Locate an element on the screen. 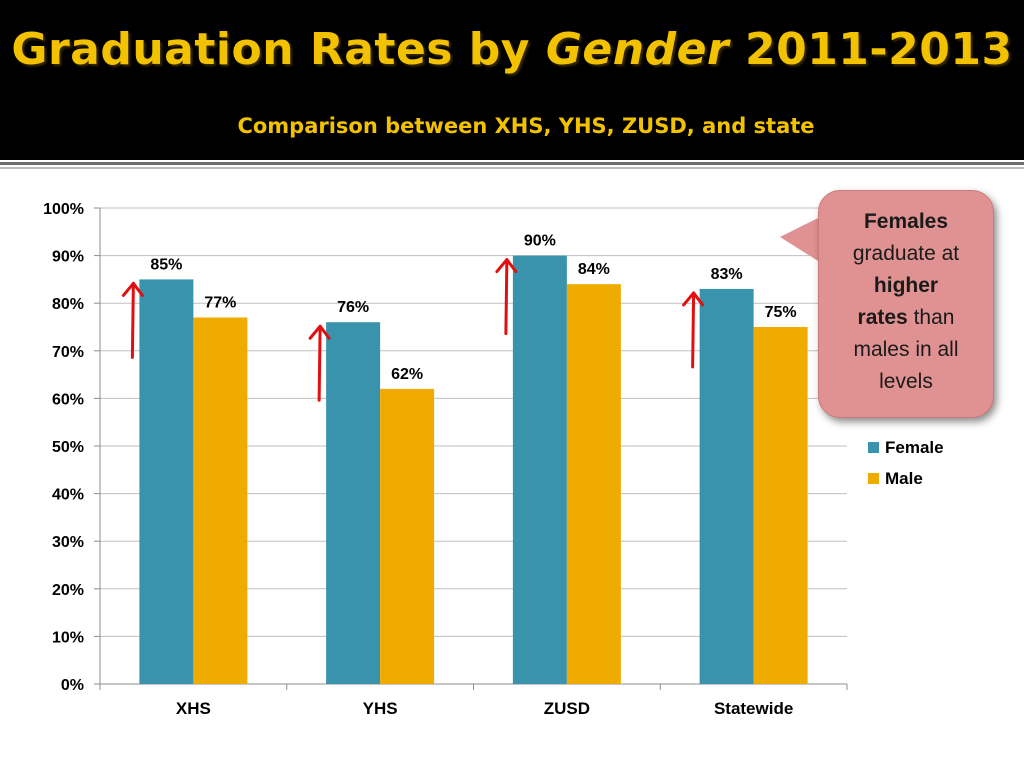 The height and width of the screenshot is (768, 1024). callout-line-4-bold: rates is located at coordinates (882, 317).